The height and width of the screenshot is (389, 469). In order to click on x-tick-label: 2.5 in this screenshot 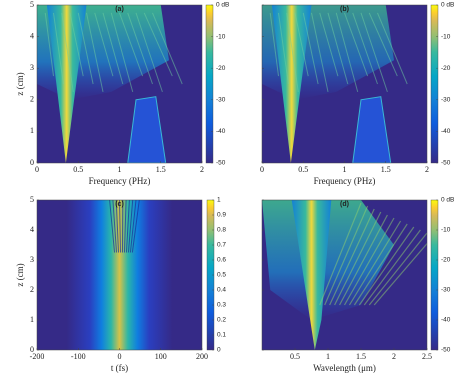, I will do `click(427, 356)`.